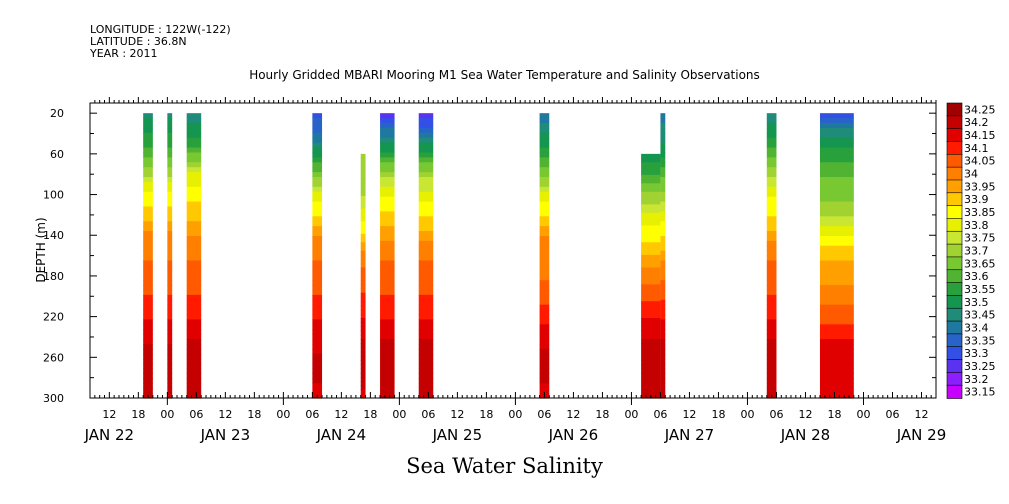  Describe the element at coordinates (976, 379) in the screenshot. I see `legend-label: 33.2` at that location.